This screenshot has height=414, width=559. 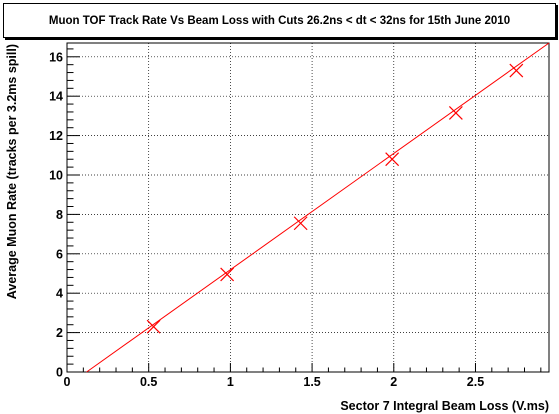 I want to click on y-tick-label: 10, so click(x=56, y=175).